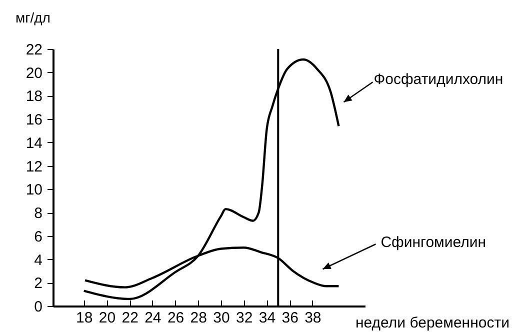 The height and width of the screenshot is (336, 531). What do you see at coordinates (433, 323) in the screenshot?
I see `x-axis-title: недели беременности` at bounding box center [433, 323].